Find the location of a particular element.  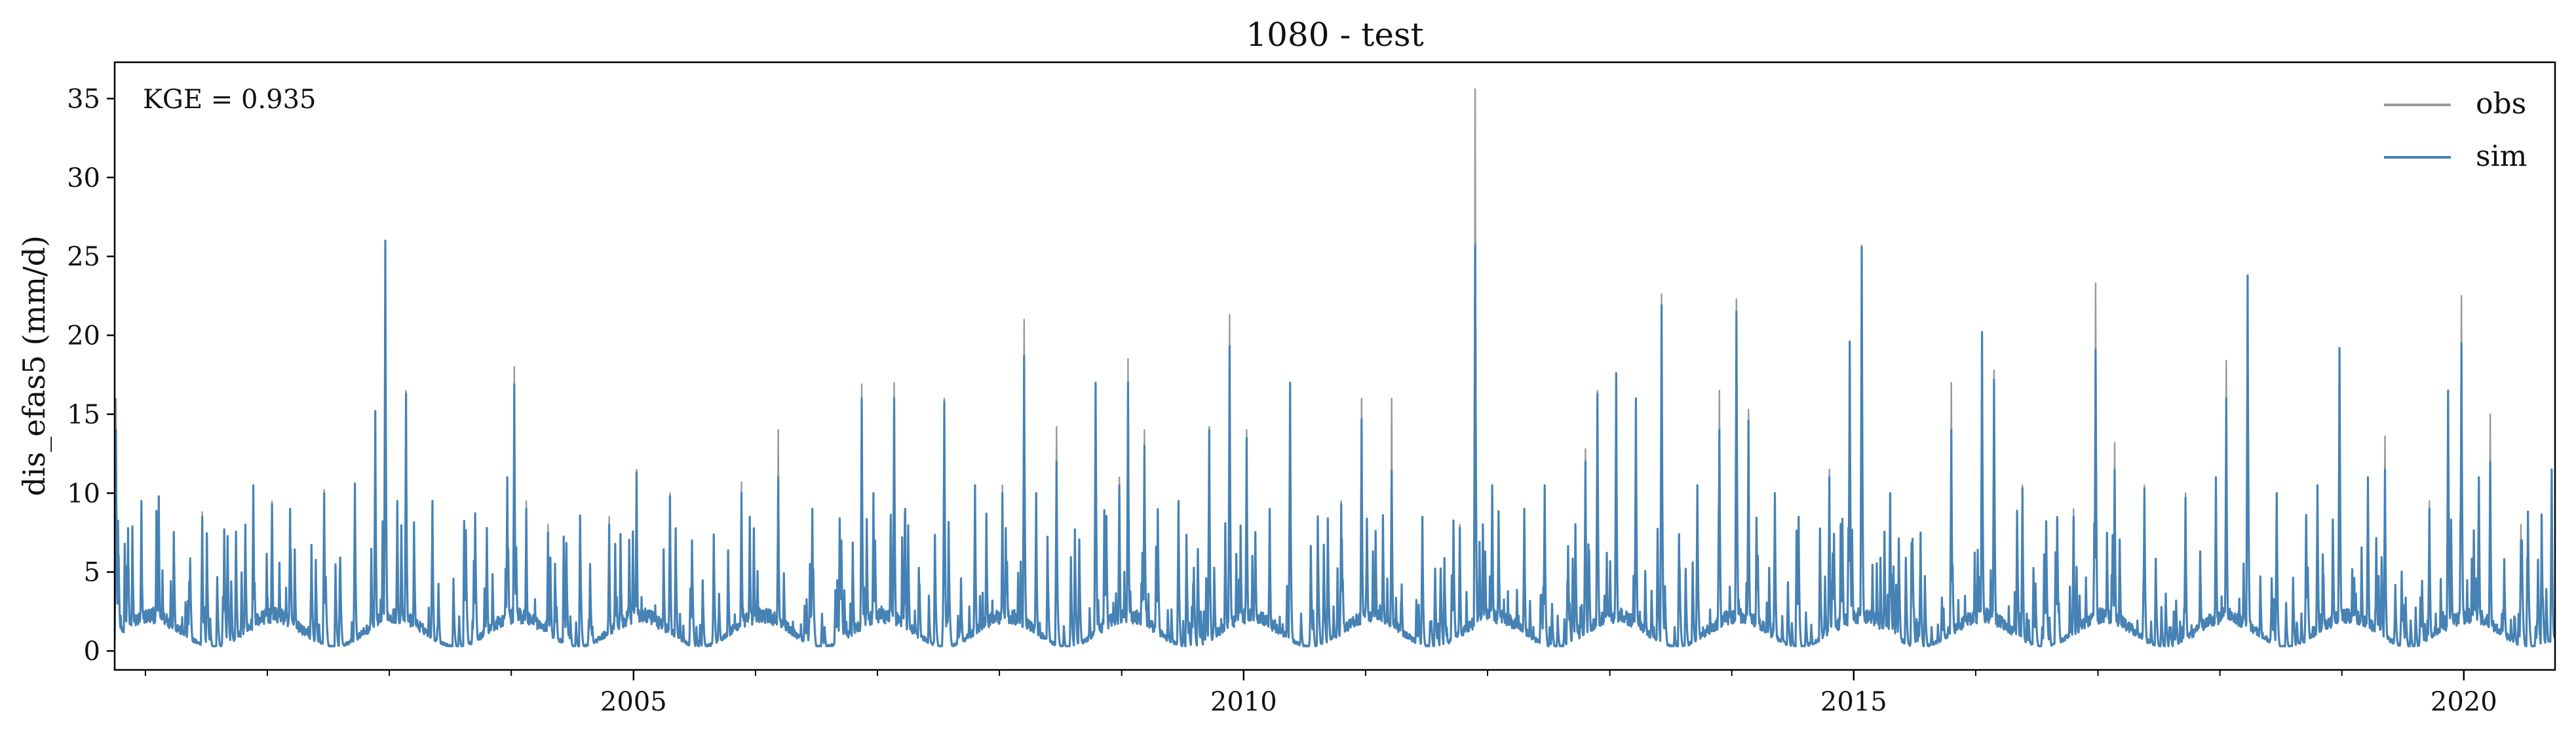

y-axis-label: dis_efas5 (mm/d) is located at coordinates (34, 365).